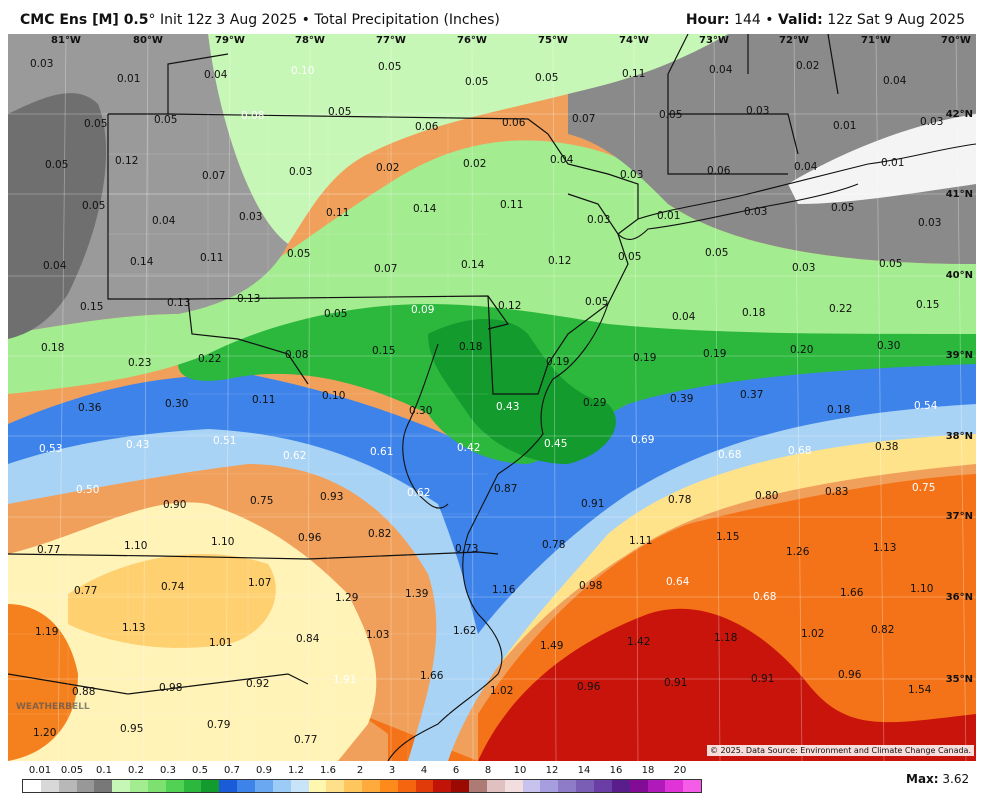  Describe the element at coordinates (296, 355) in the screenshot. I see `precip-value-label: 0.08` at that location.